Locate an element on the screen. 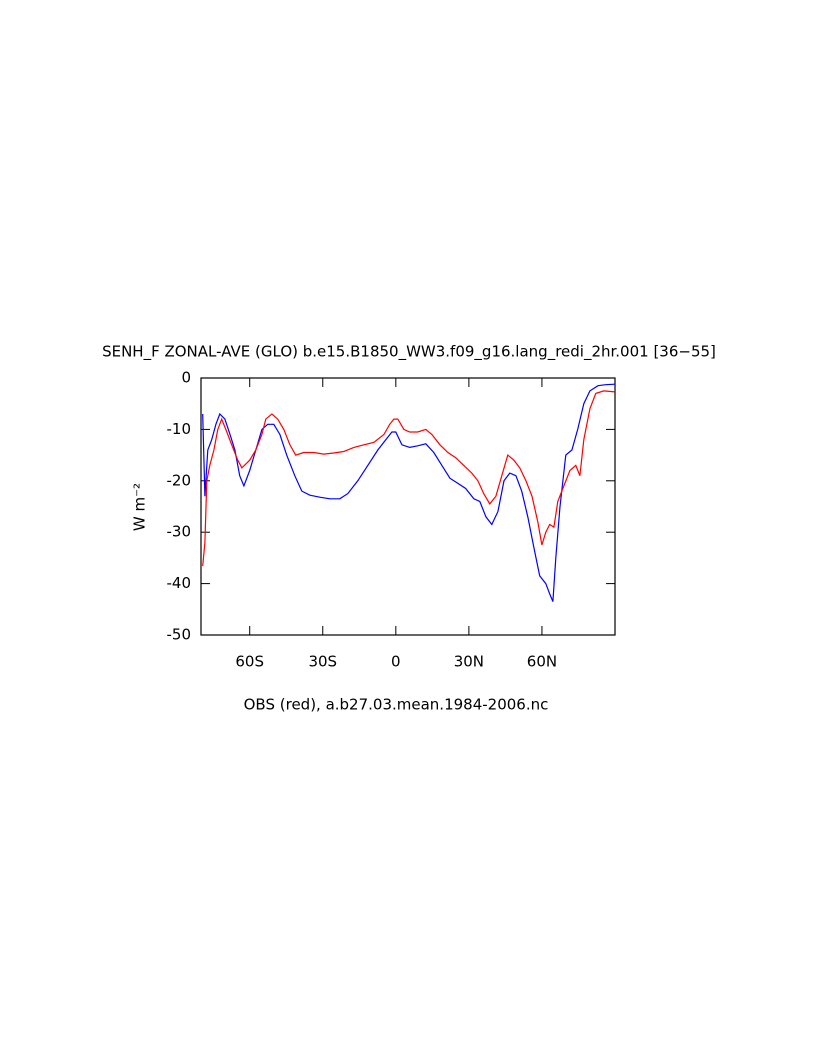 The width and height of the screenshot is (818, 1055). y-tick-label: -10 is located at coordinates (179, 429).